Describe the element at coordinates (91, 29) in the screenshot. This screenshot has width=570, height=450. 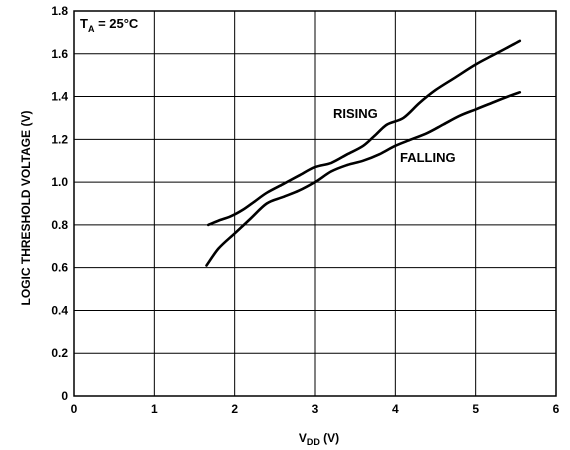
I see `condition-sub: A` at that location.